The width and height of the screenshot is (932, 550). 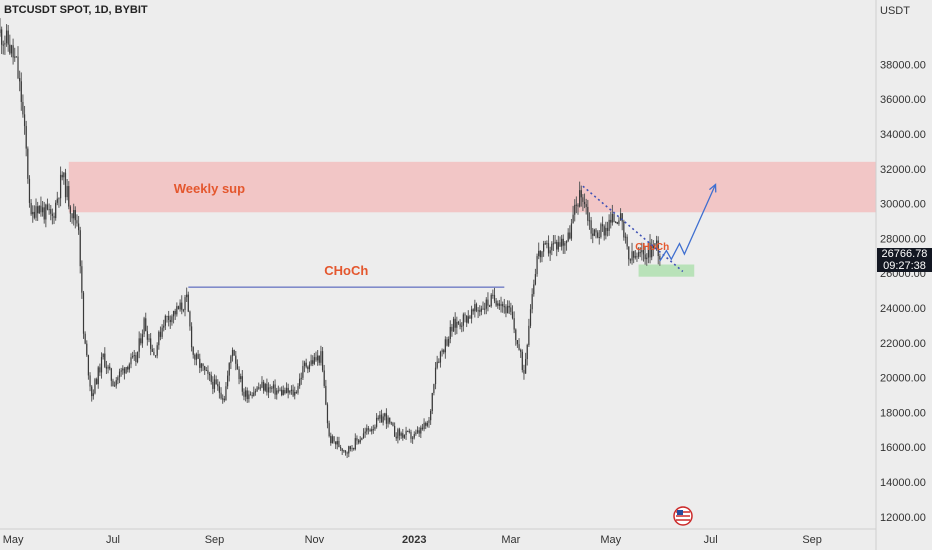 What do you see at coordinates (713, 188) in the screenshot?
I see `projection-arrowhead` at bounding box center [713, 188].